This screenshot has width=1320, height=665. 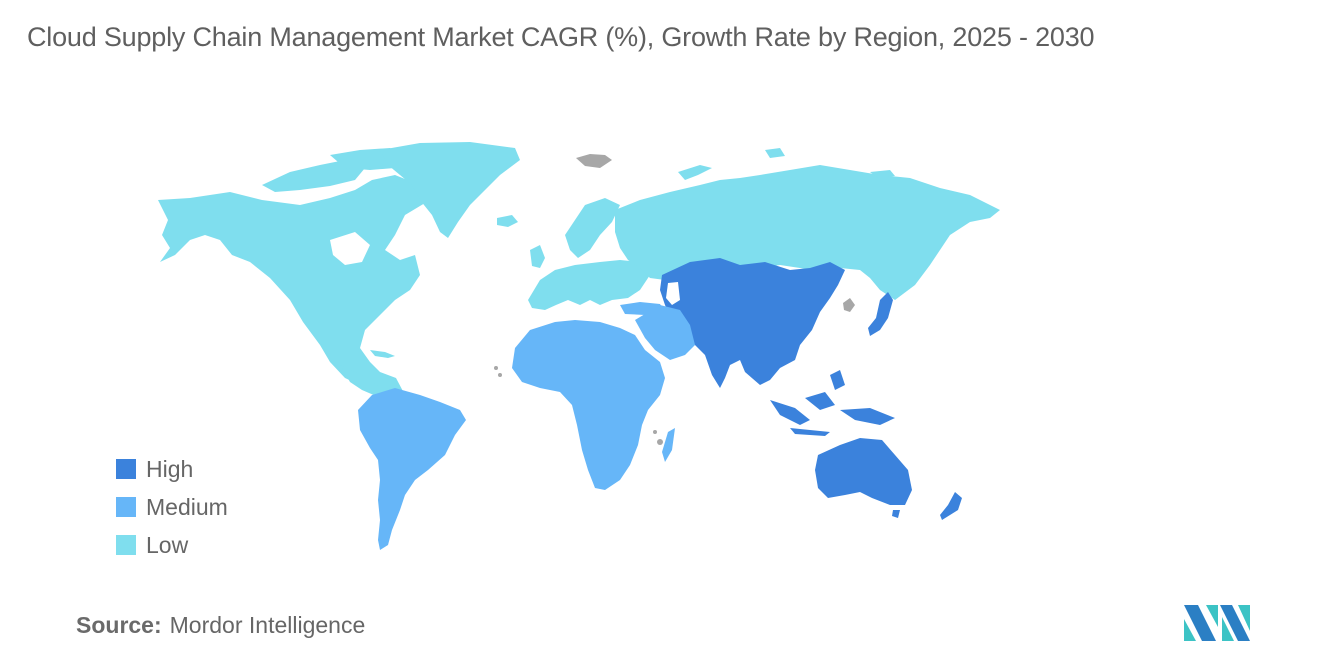 I want to click on region-no-data, so click(x=674, y=299).